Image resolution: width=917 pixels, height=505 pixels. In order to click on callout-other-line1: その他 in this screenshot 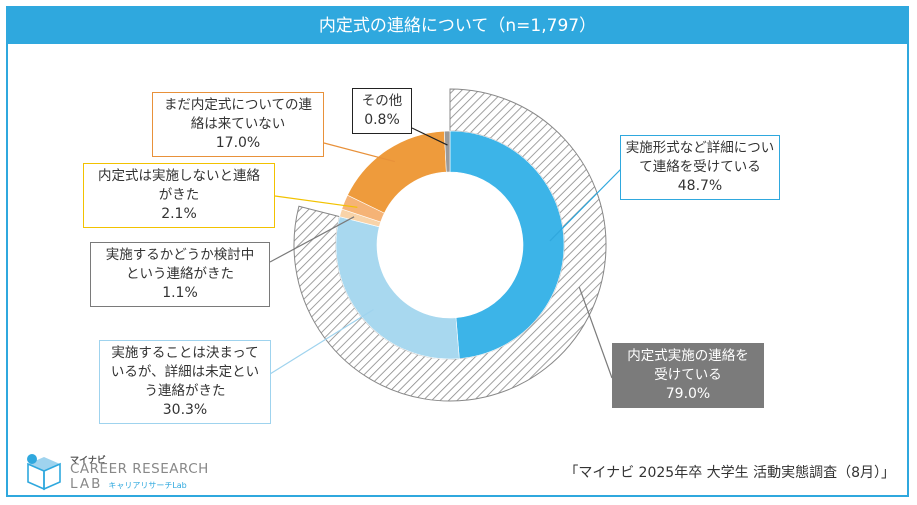, I will do `click(382, 101)`.